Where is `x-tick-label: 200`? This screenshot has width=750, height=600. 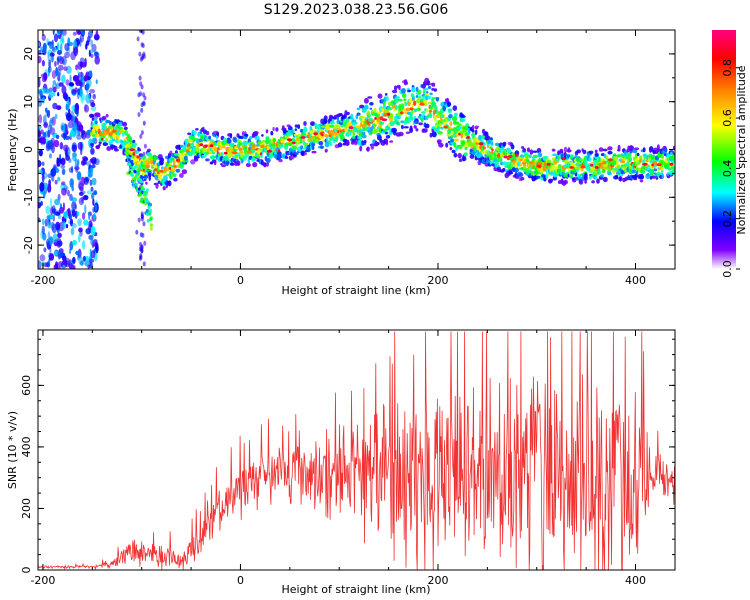 x-tick-label: 200 is located at coordinates (437, 580).